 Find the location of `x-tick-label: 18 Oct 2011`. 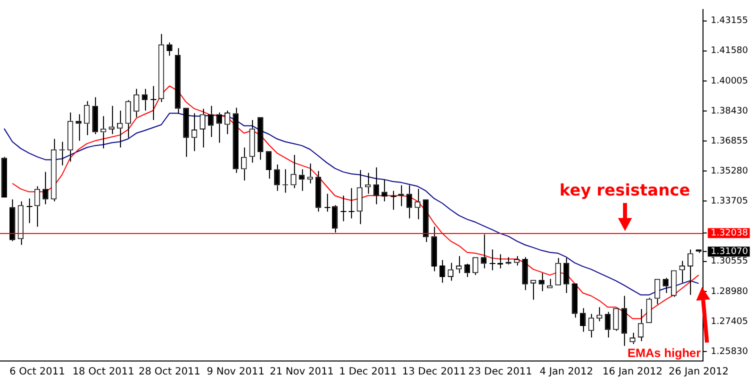

x-tick-label: 18 Oct 2011 is located at coordinates (103, 372).